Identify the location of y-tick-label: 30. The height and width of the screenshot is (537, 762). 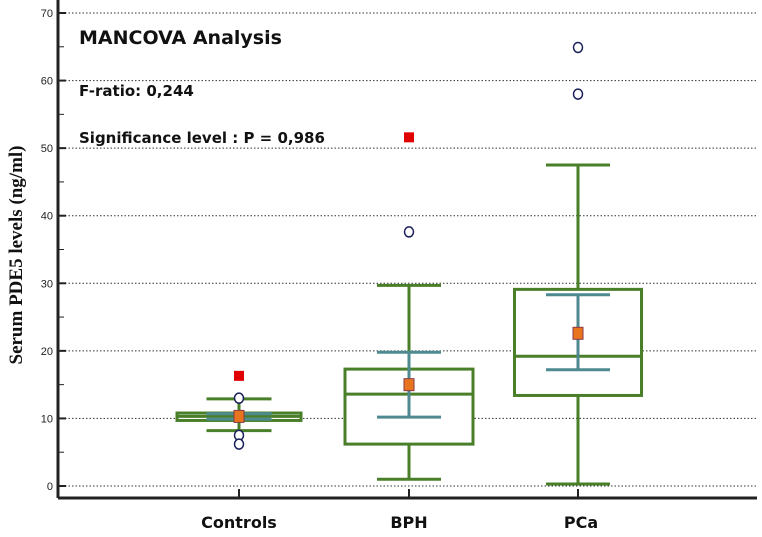
(47, 284).